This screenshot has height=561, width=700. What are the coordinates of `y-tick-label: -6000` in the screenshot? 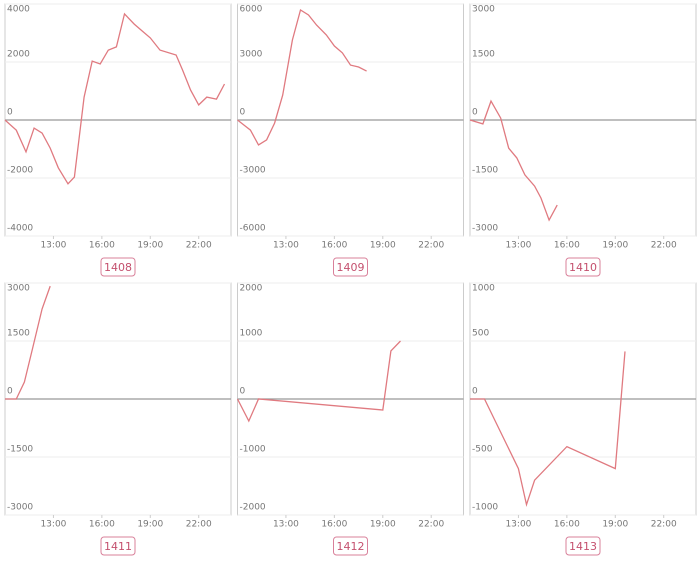 It's located at (253, 229).